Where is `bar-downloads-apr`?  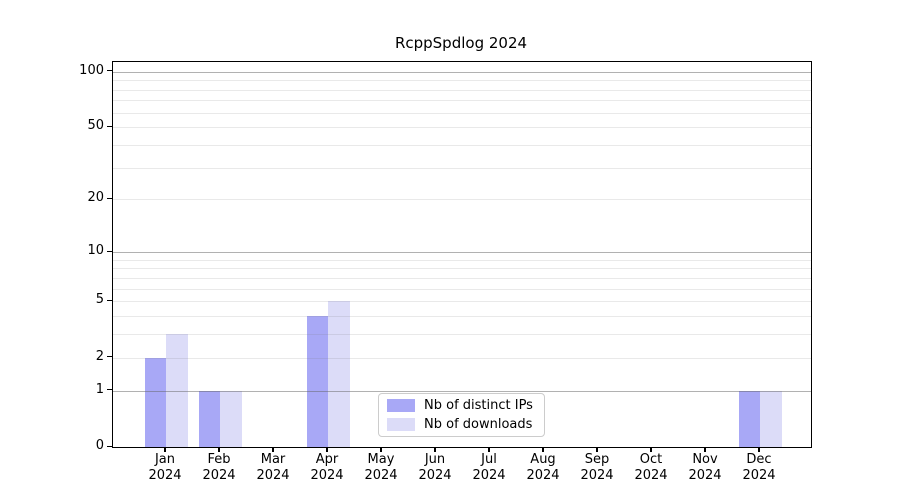
bar-downloads-apr is located at coordinates (339, 374).